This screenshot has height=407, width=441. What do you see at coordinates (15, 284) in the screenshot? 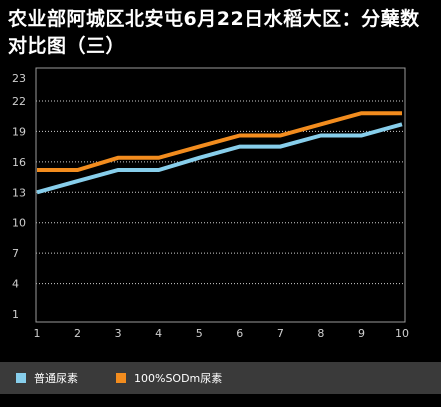
I see `y-tick-label-4: 4` at bounding box center [15, 284].